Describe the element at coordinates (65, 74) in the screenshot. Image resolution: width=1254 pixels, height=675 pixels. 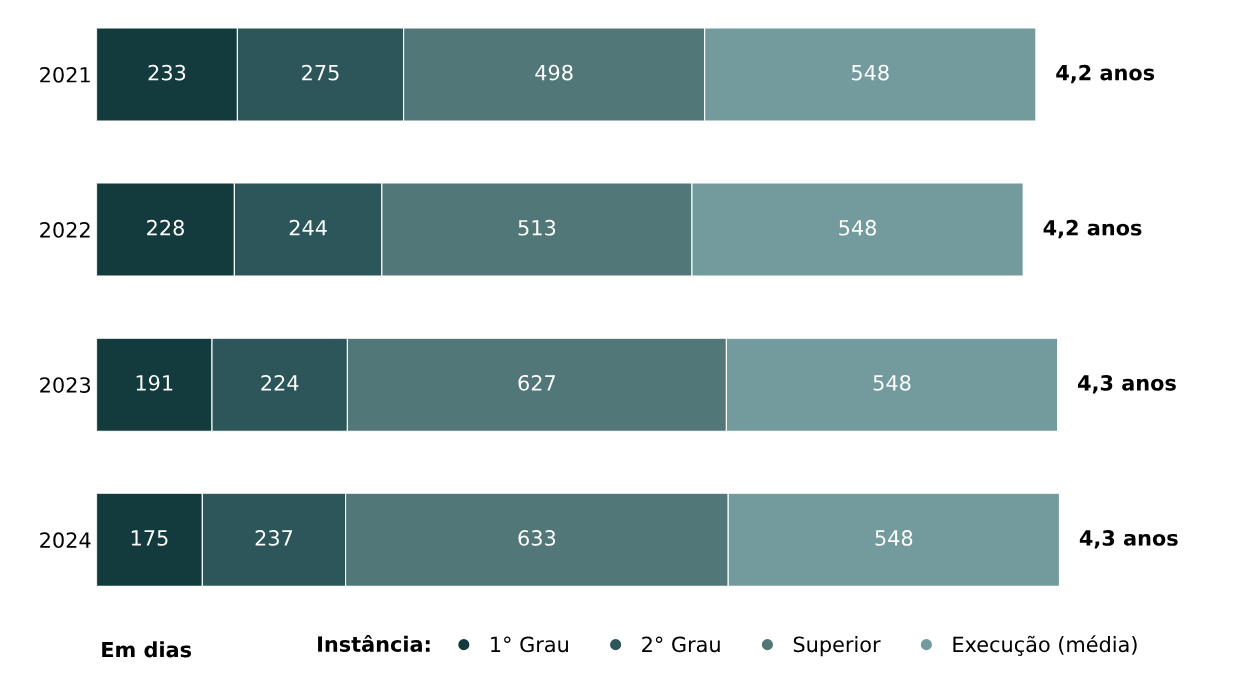
I see `y-tick-label: 2021` at that location.